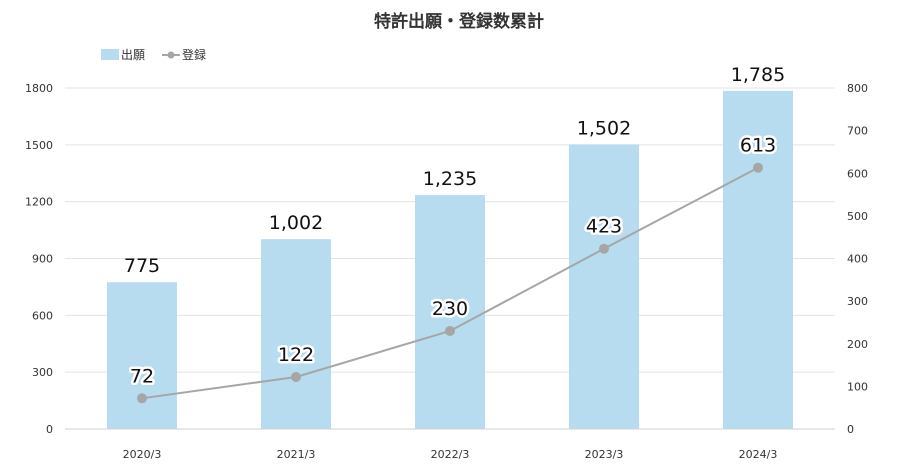 Image resolution: width=918 pixels, height=476 pixels. What do you see at coordinates (857, 88) in the screenshot?
I see `y-right-tick-label: 800` at bounding box center [857, 88].